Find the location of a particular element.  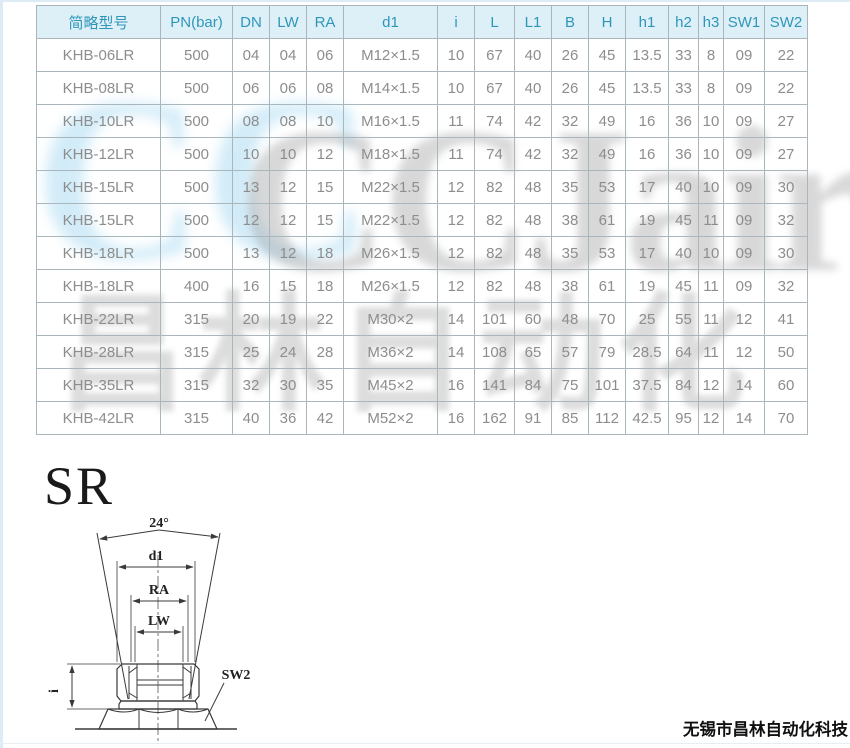

column-header: d1 is located at coordinates (390, 22).